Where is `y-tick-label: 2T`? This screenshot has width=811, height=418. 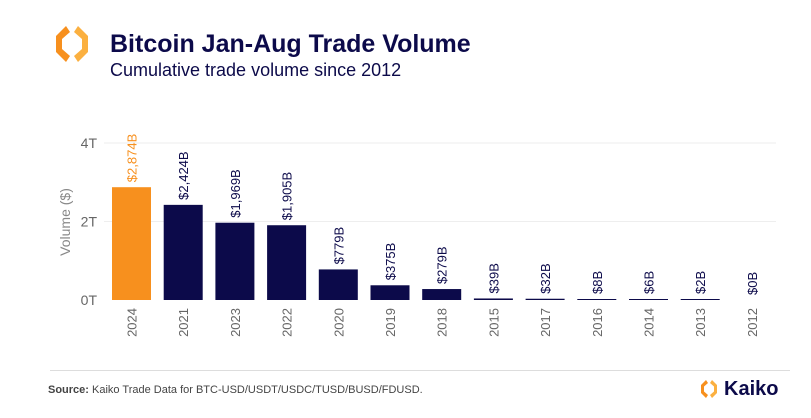 y-tick-label: 2T is located at coordinates (89, 222).